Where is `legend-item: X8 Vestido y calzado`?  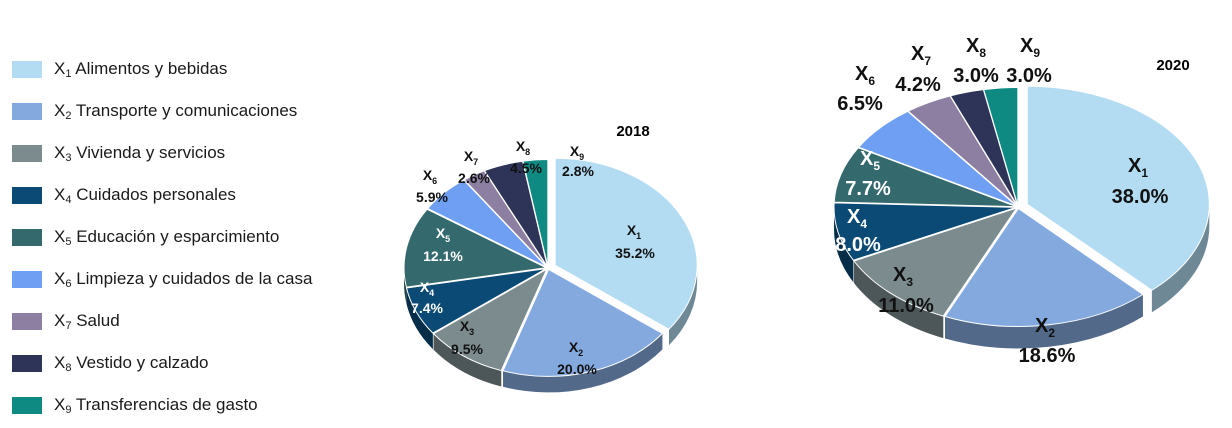
legend-item: X8 Vestido y calzado is located at coordinates (192, 363).